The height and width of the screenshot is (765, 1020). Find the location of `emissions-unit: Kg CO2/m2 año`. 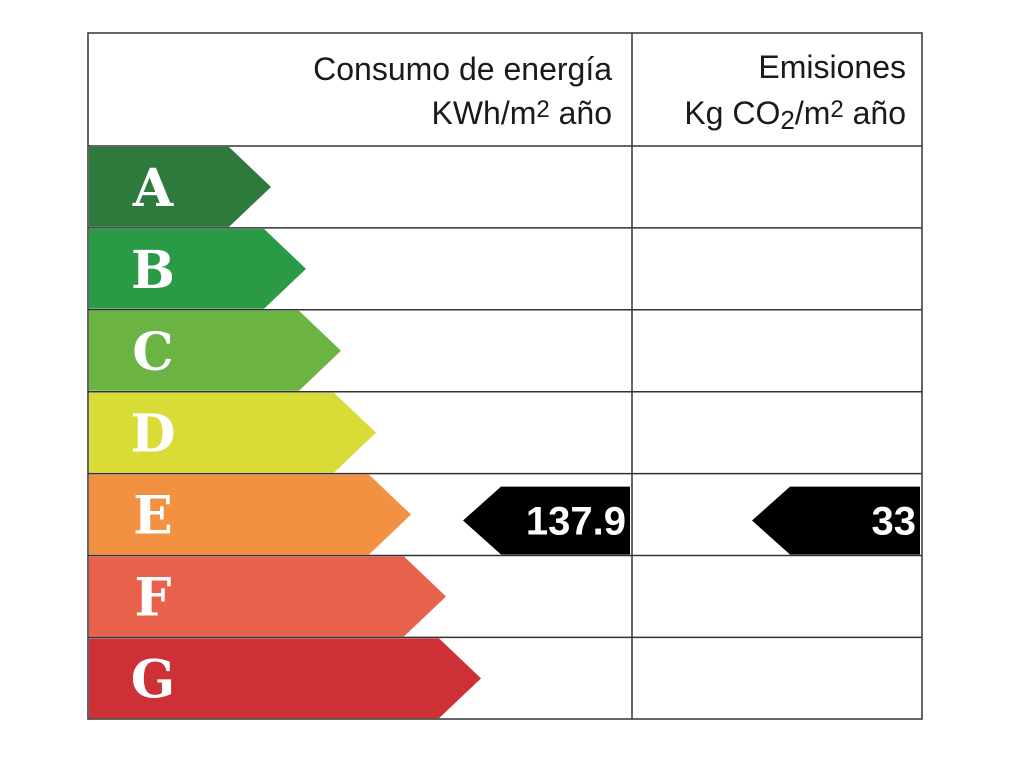

emissions-unit: Kg CO2/m2 año is located at coordinates (795, 115).